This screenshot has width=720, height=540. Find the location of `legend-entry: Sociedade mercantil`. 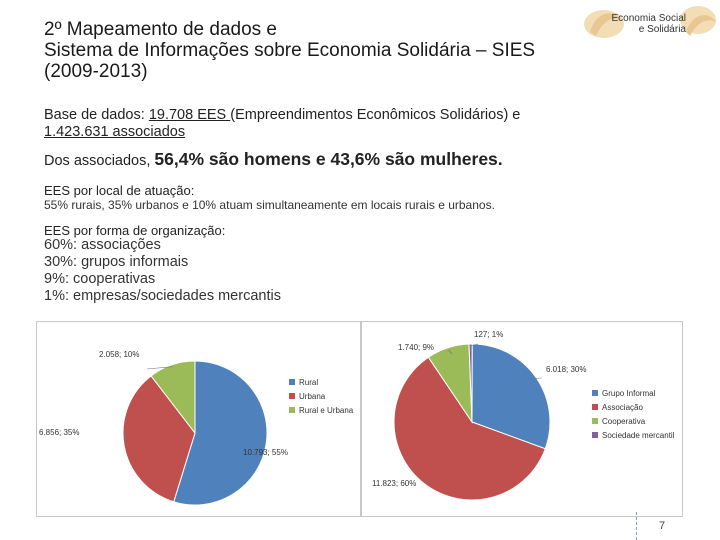

legend-entry: Sociedade mercantil is located at coordinates (638, 435).